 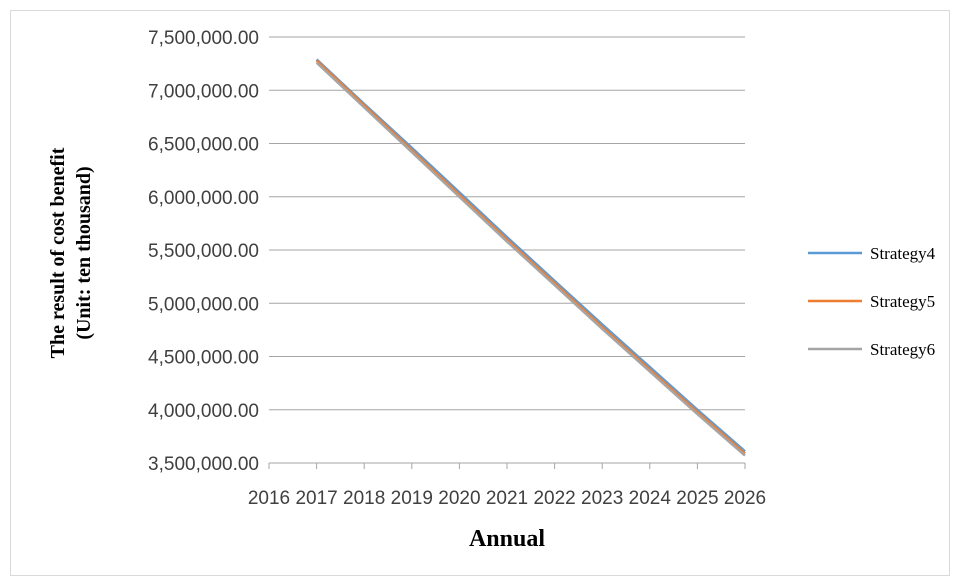 I want to click on y-tick-label: 7,000,000.00, so click(x=203, y=91).